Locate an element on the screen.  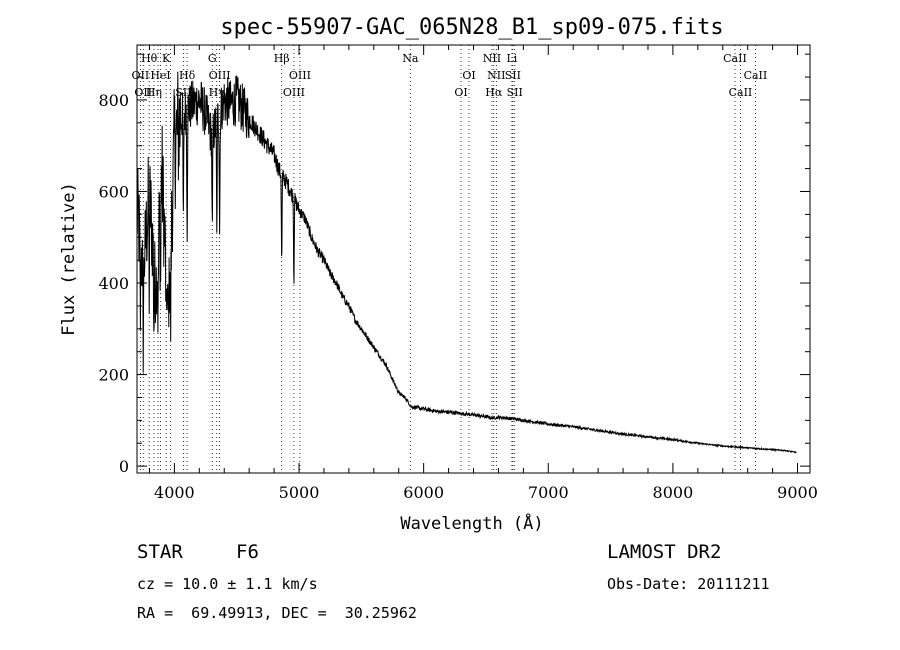
spectral-line-label: Hη is located at coordinates (154, 92).